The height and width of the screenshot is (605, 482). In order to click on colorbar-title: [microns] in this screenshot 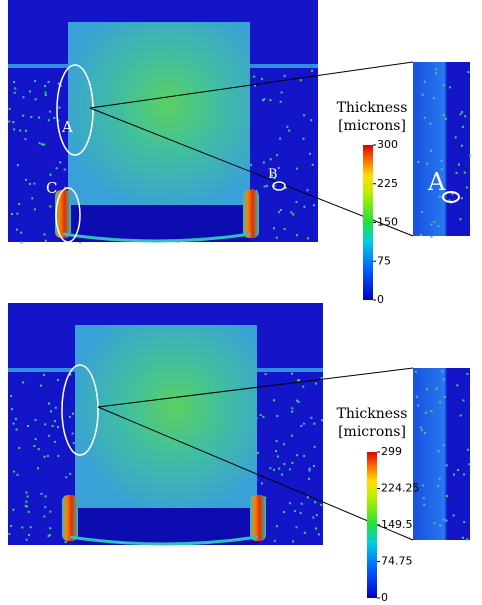, I will do `click(372, 432)`.